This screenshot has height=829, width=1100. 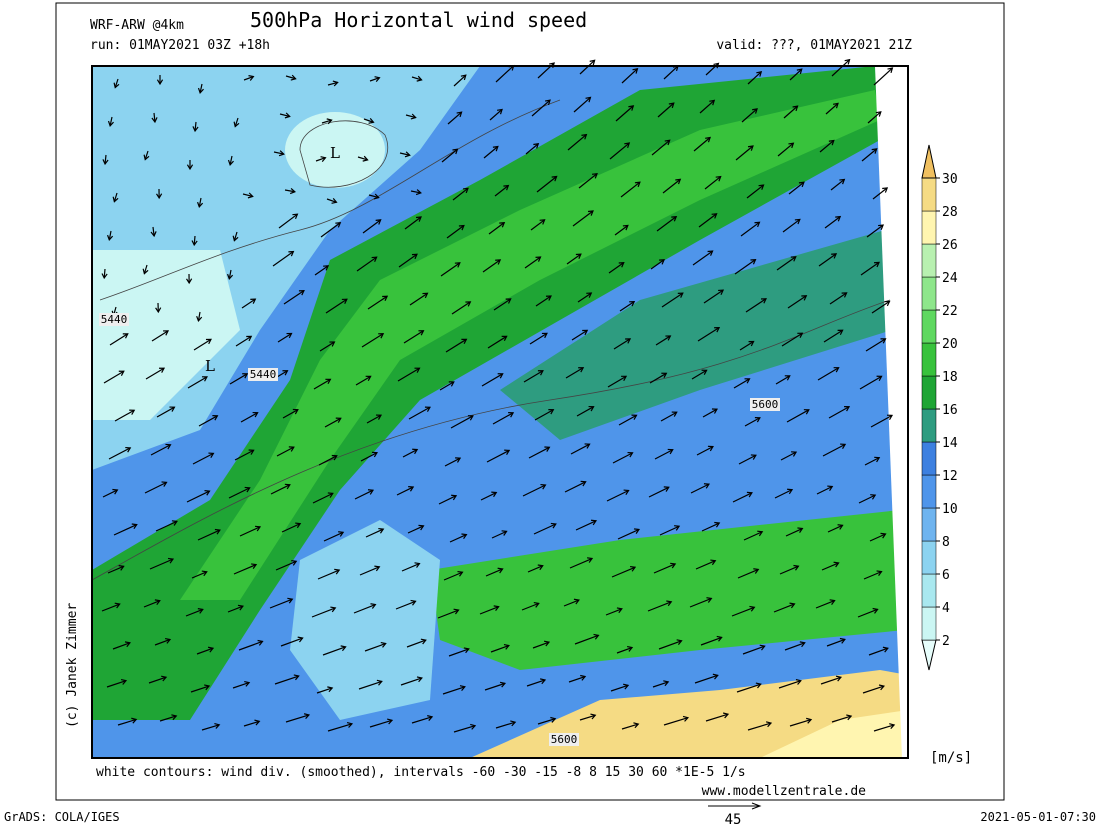 I want to click on colorbar-tick-label: 4, so click(x=946, y=608).